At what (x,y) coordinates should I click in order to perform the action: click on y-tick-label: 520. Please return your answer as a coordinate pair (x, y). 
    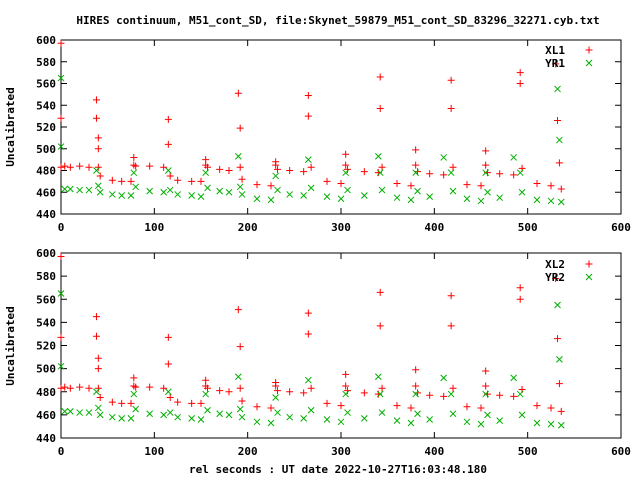
    Looking at the image, I should click on (46, 346).